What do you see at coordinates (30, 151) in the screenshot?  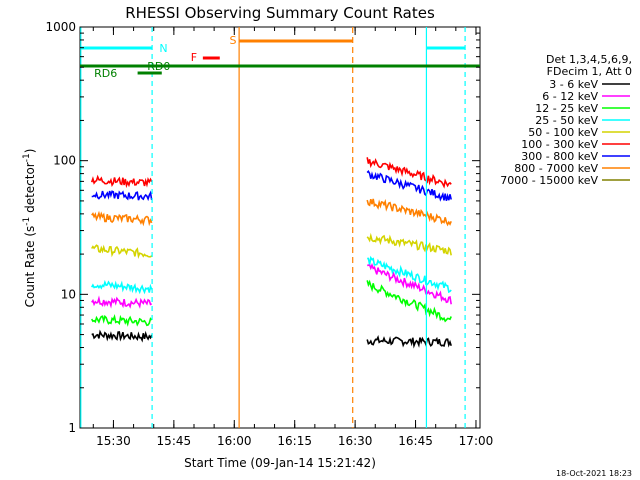 I see `y-axis-label-part-4: )` at bounding box center [30, 151].